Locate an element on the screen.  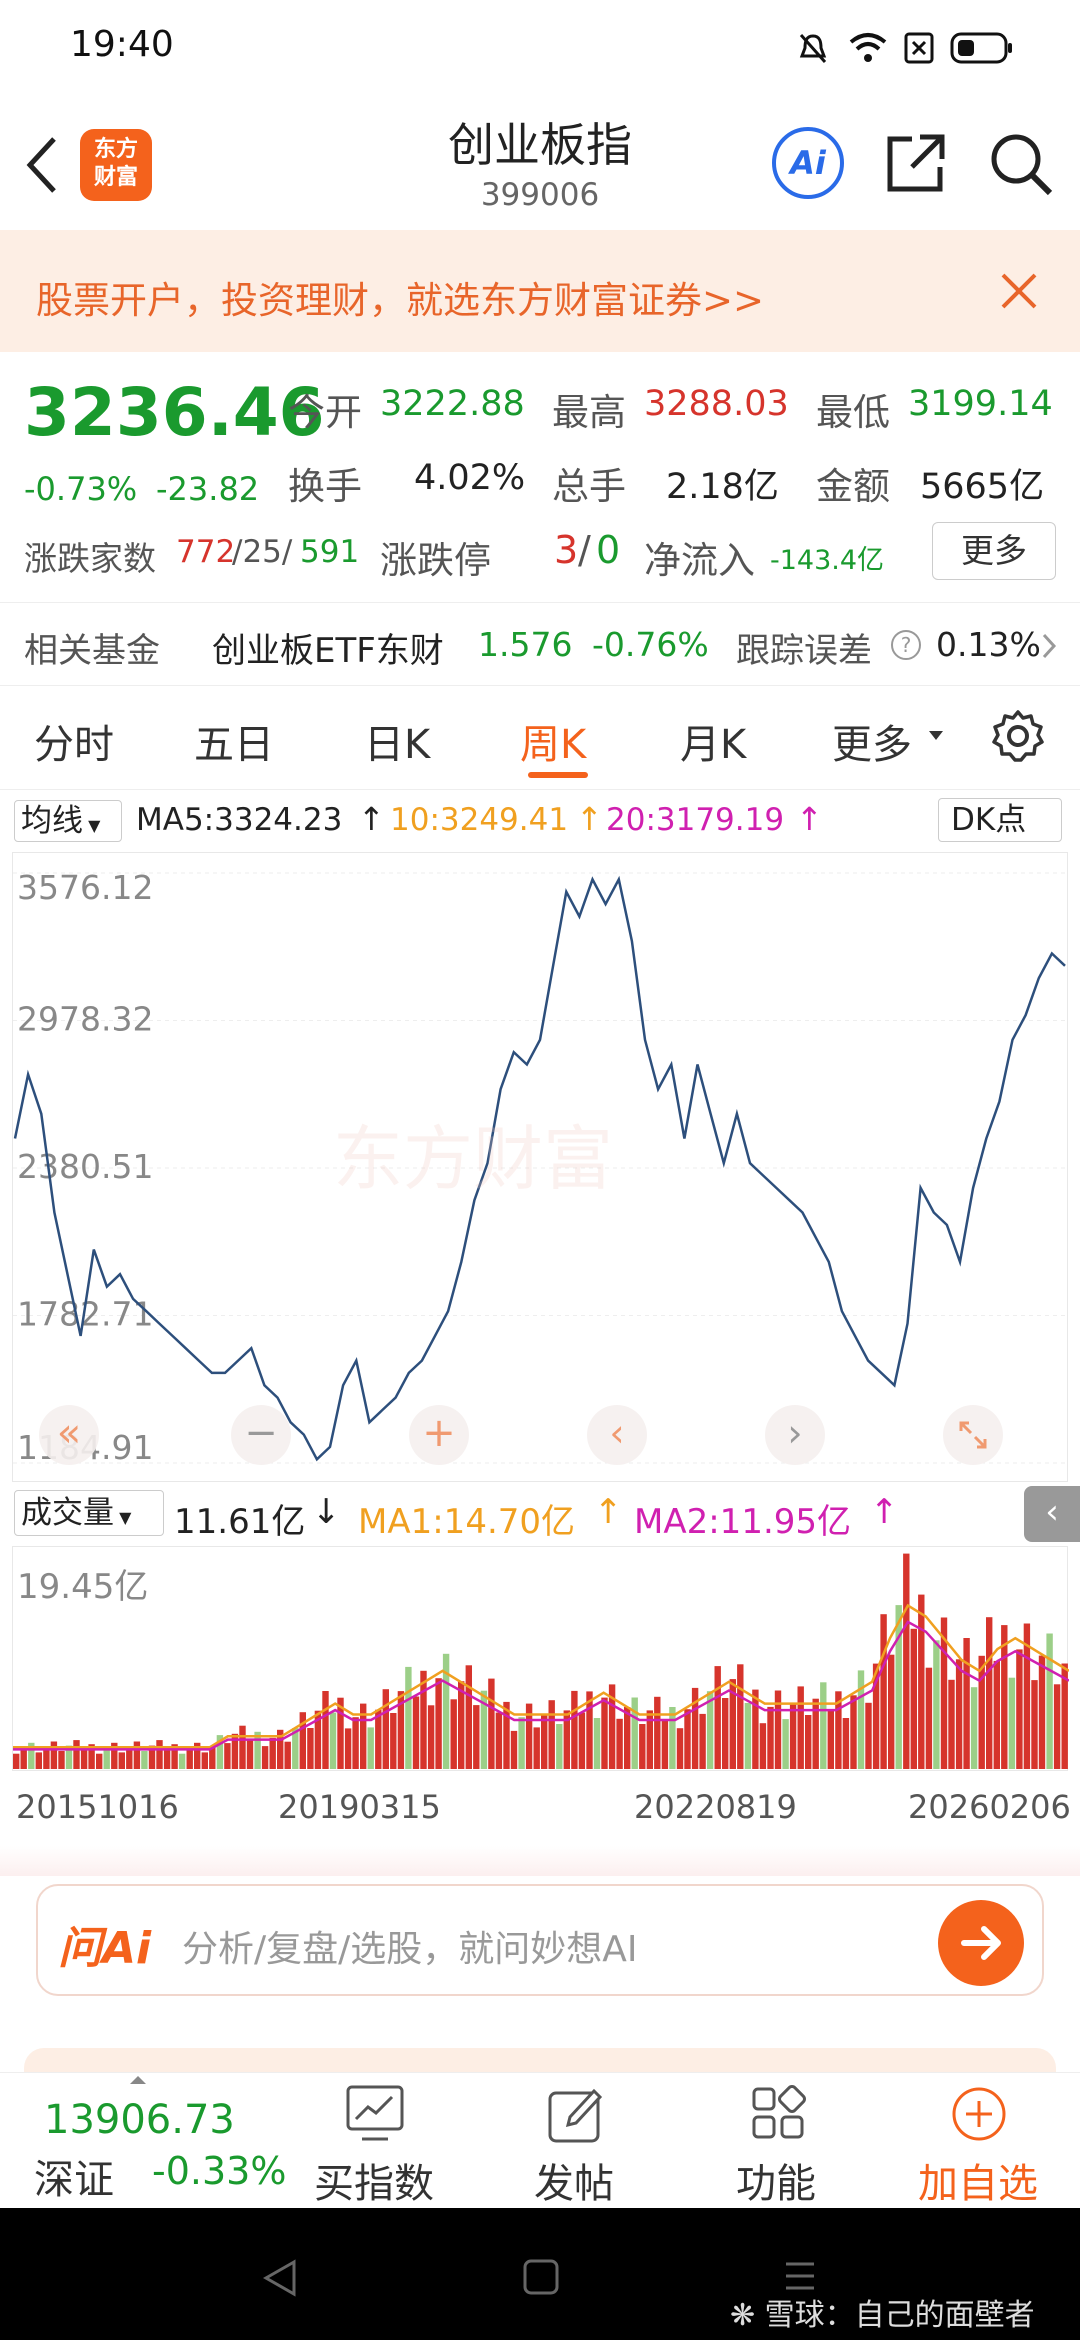
tab-five-day: 五日 is located at coordinates (234, 745).